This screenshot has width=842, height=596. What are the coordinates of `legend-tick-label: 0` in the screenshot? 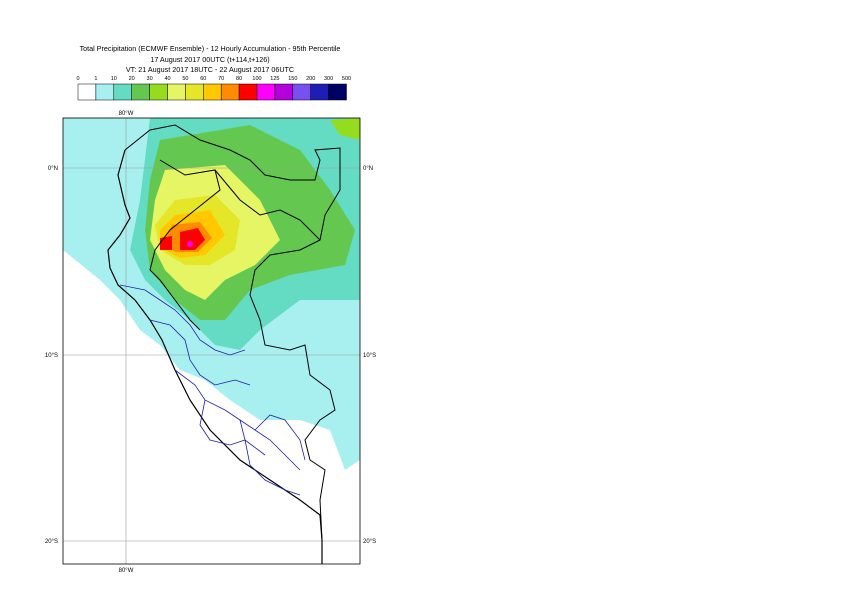 It's located at (77, 79).